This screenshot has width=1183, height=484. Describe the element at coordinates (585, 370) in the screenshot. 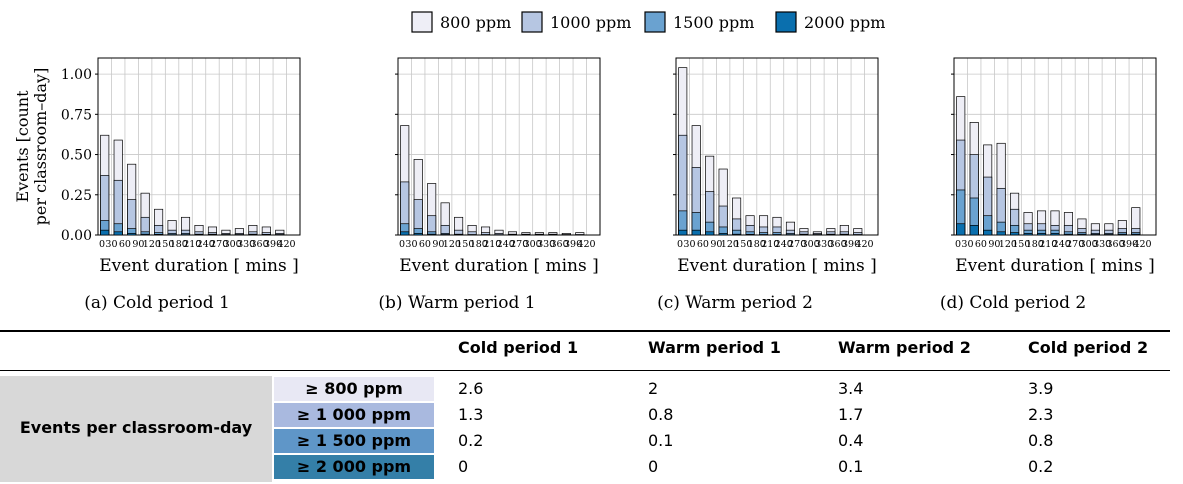

I see `table-header-rule` at that location.